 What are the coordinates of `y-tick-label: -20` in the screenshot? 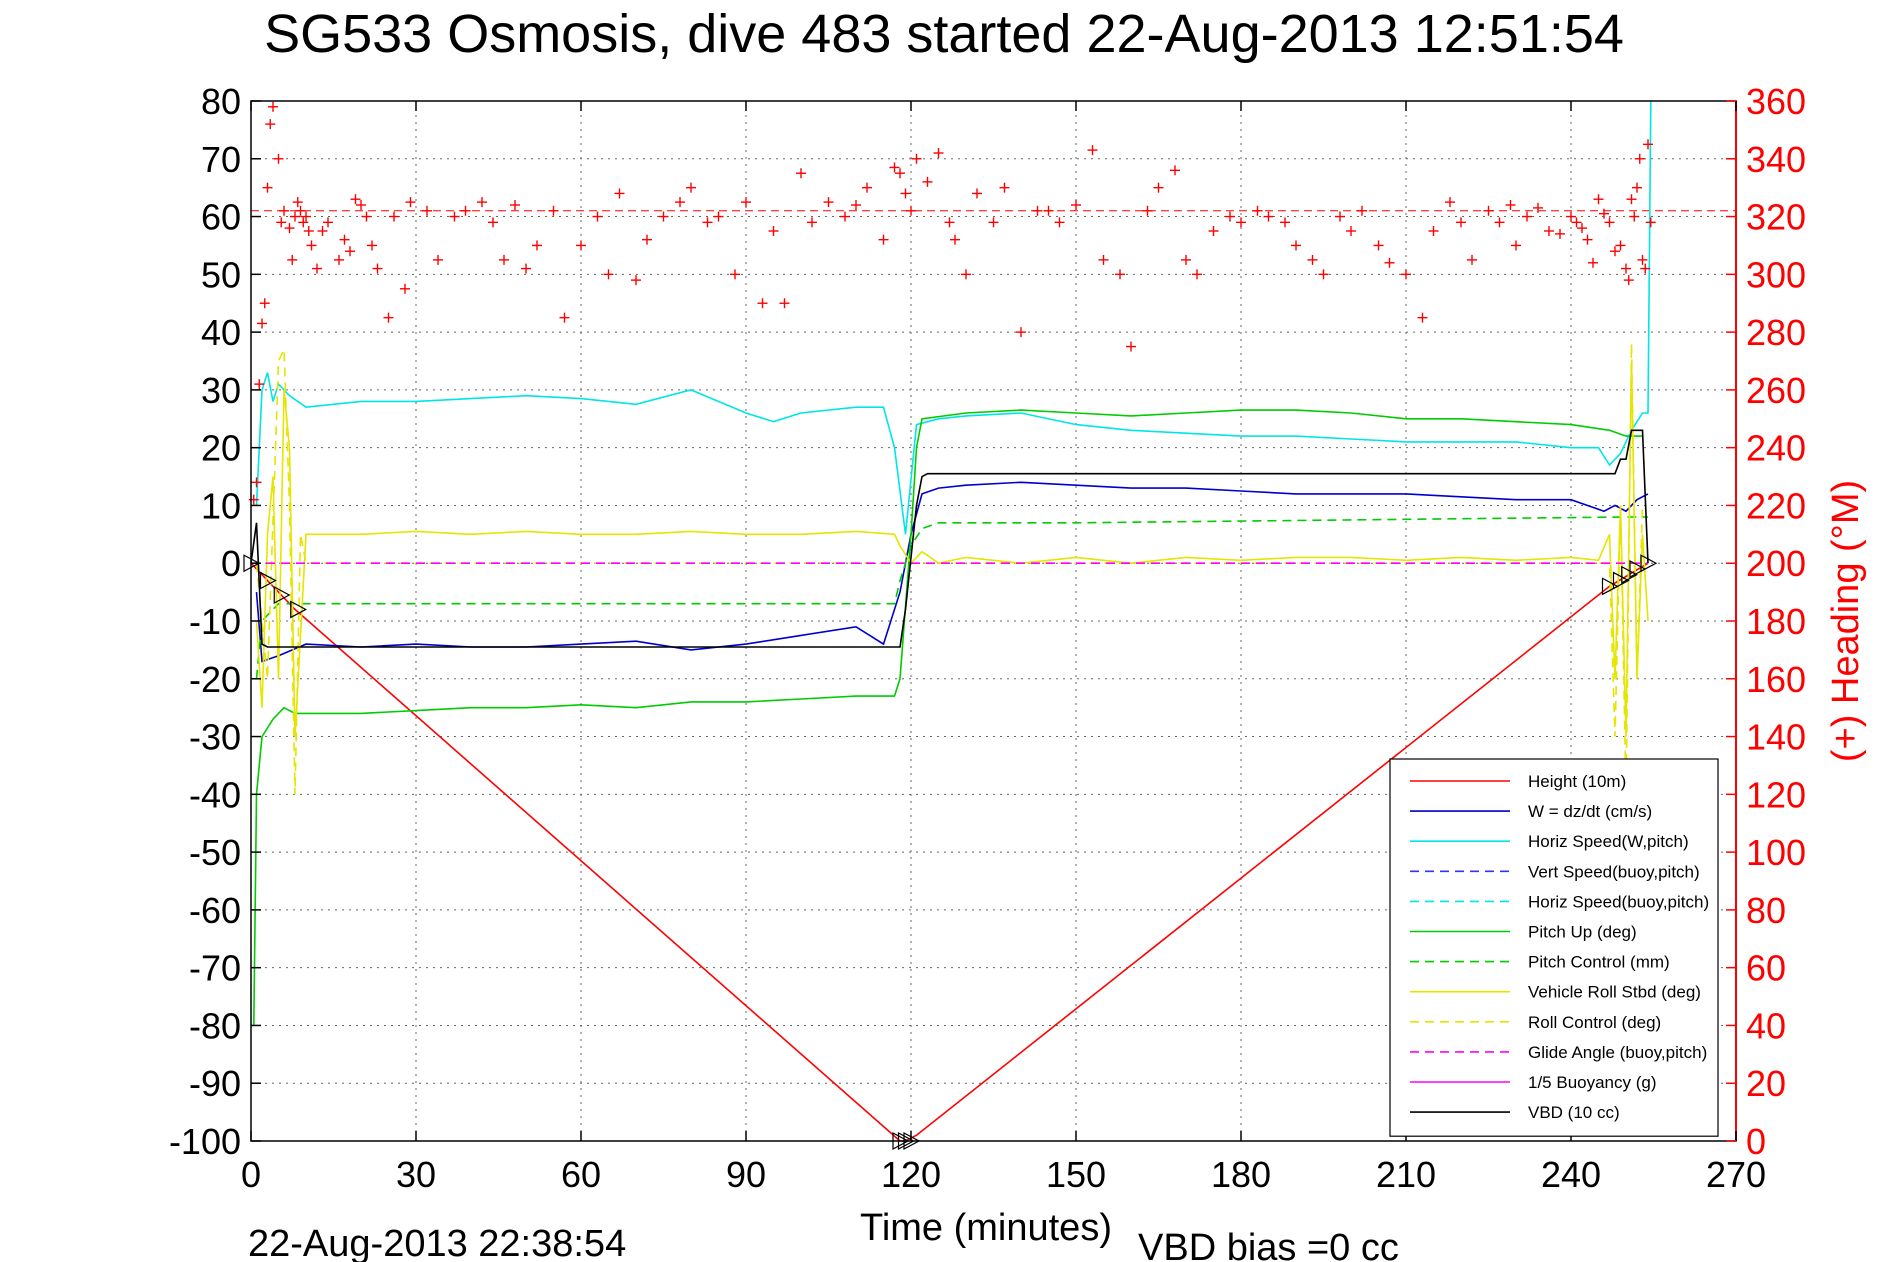 It's located at (215, 679).